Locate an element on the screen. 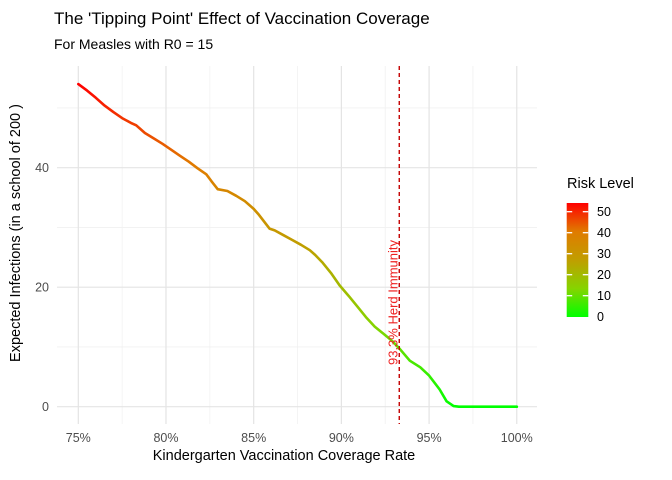 The width and height of the screenshot is (672, 480). legend-tick-label: 40 is located at coordinates (604, 233).